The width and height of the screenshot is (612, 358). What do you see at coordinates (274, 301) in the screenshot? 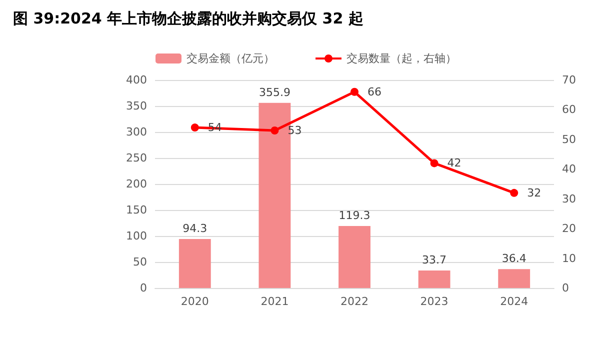
I see `x-tick-label: 2021` at bounding box center [274, 301].